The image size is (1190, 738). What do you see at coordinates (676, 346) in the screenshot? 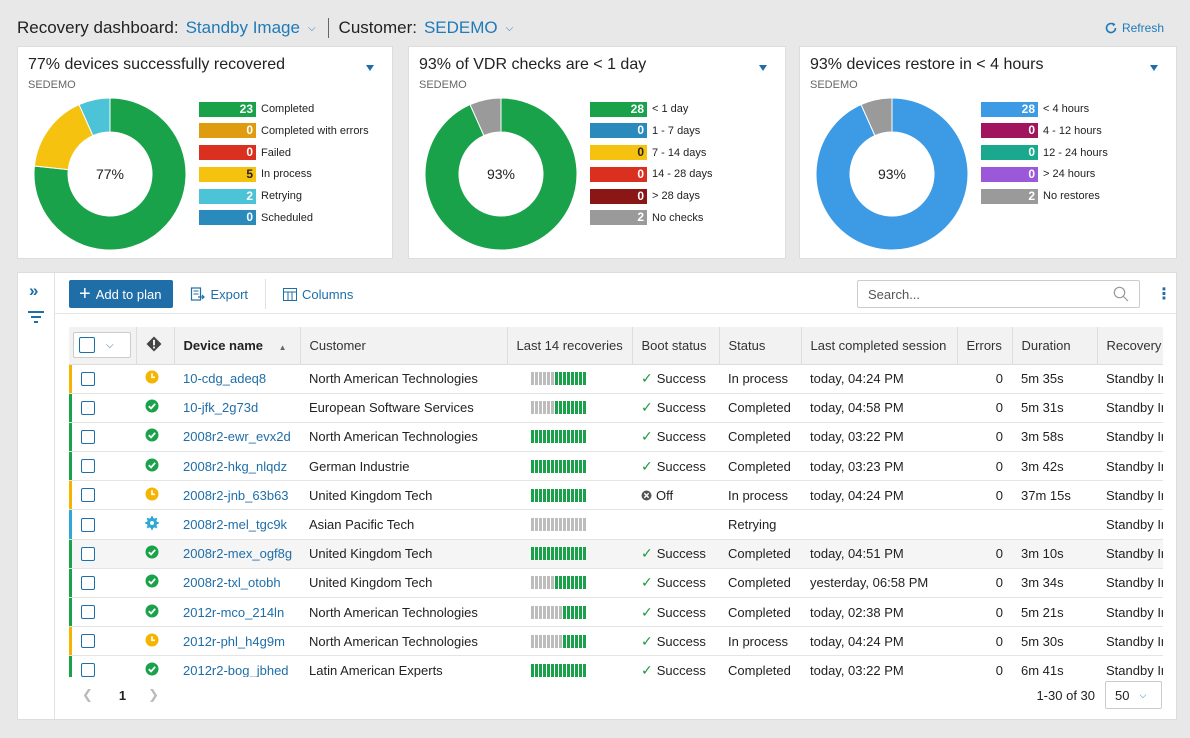
I see `boot-status-header: Boot status` at bounding box center [676, 346].